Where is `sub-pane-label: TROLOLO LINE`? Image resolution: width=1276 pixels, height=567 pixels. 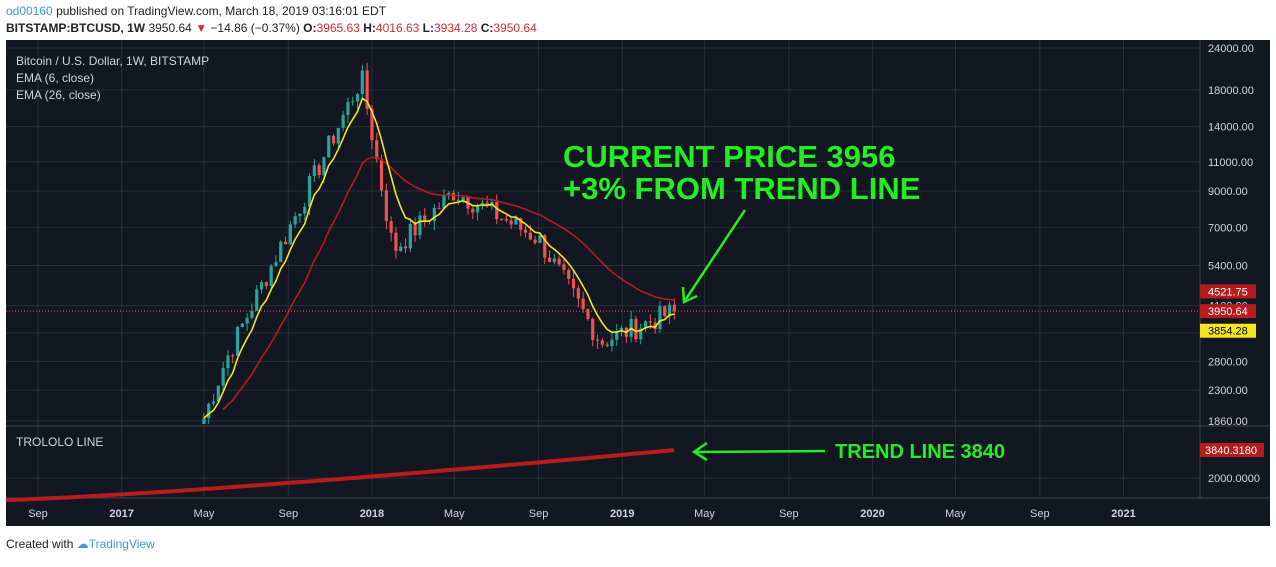
sub-pane-label: TROLOLO LINE is located at coordinates (59, 442).